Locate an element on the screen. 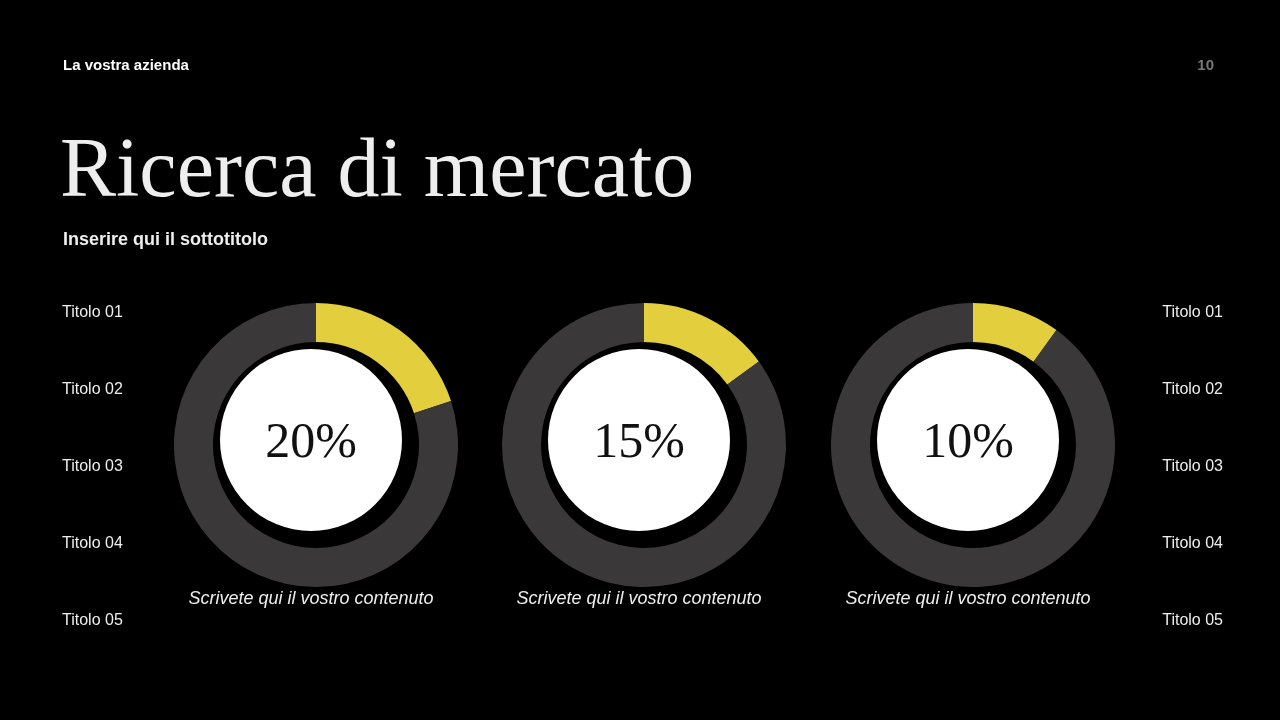 The image size is (1280, 720). text: La vostra azienda is located at coordinates (126, 64).